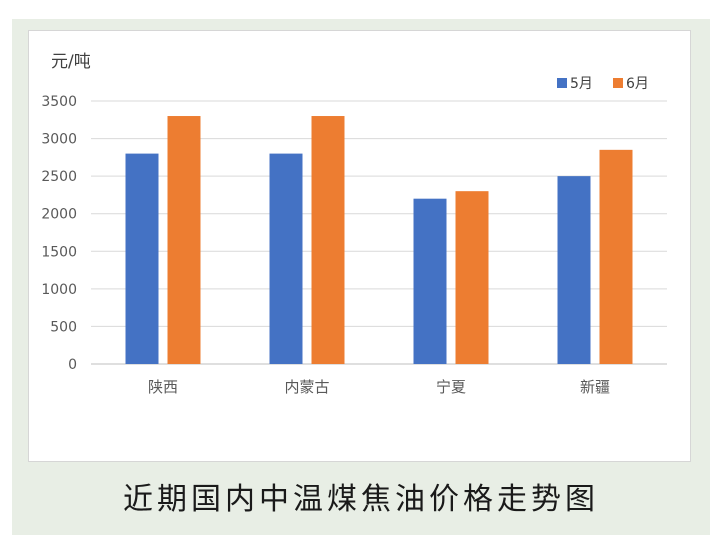  I want to click on x-category-label: 内蒙古, so click(306, 387).